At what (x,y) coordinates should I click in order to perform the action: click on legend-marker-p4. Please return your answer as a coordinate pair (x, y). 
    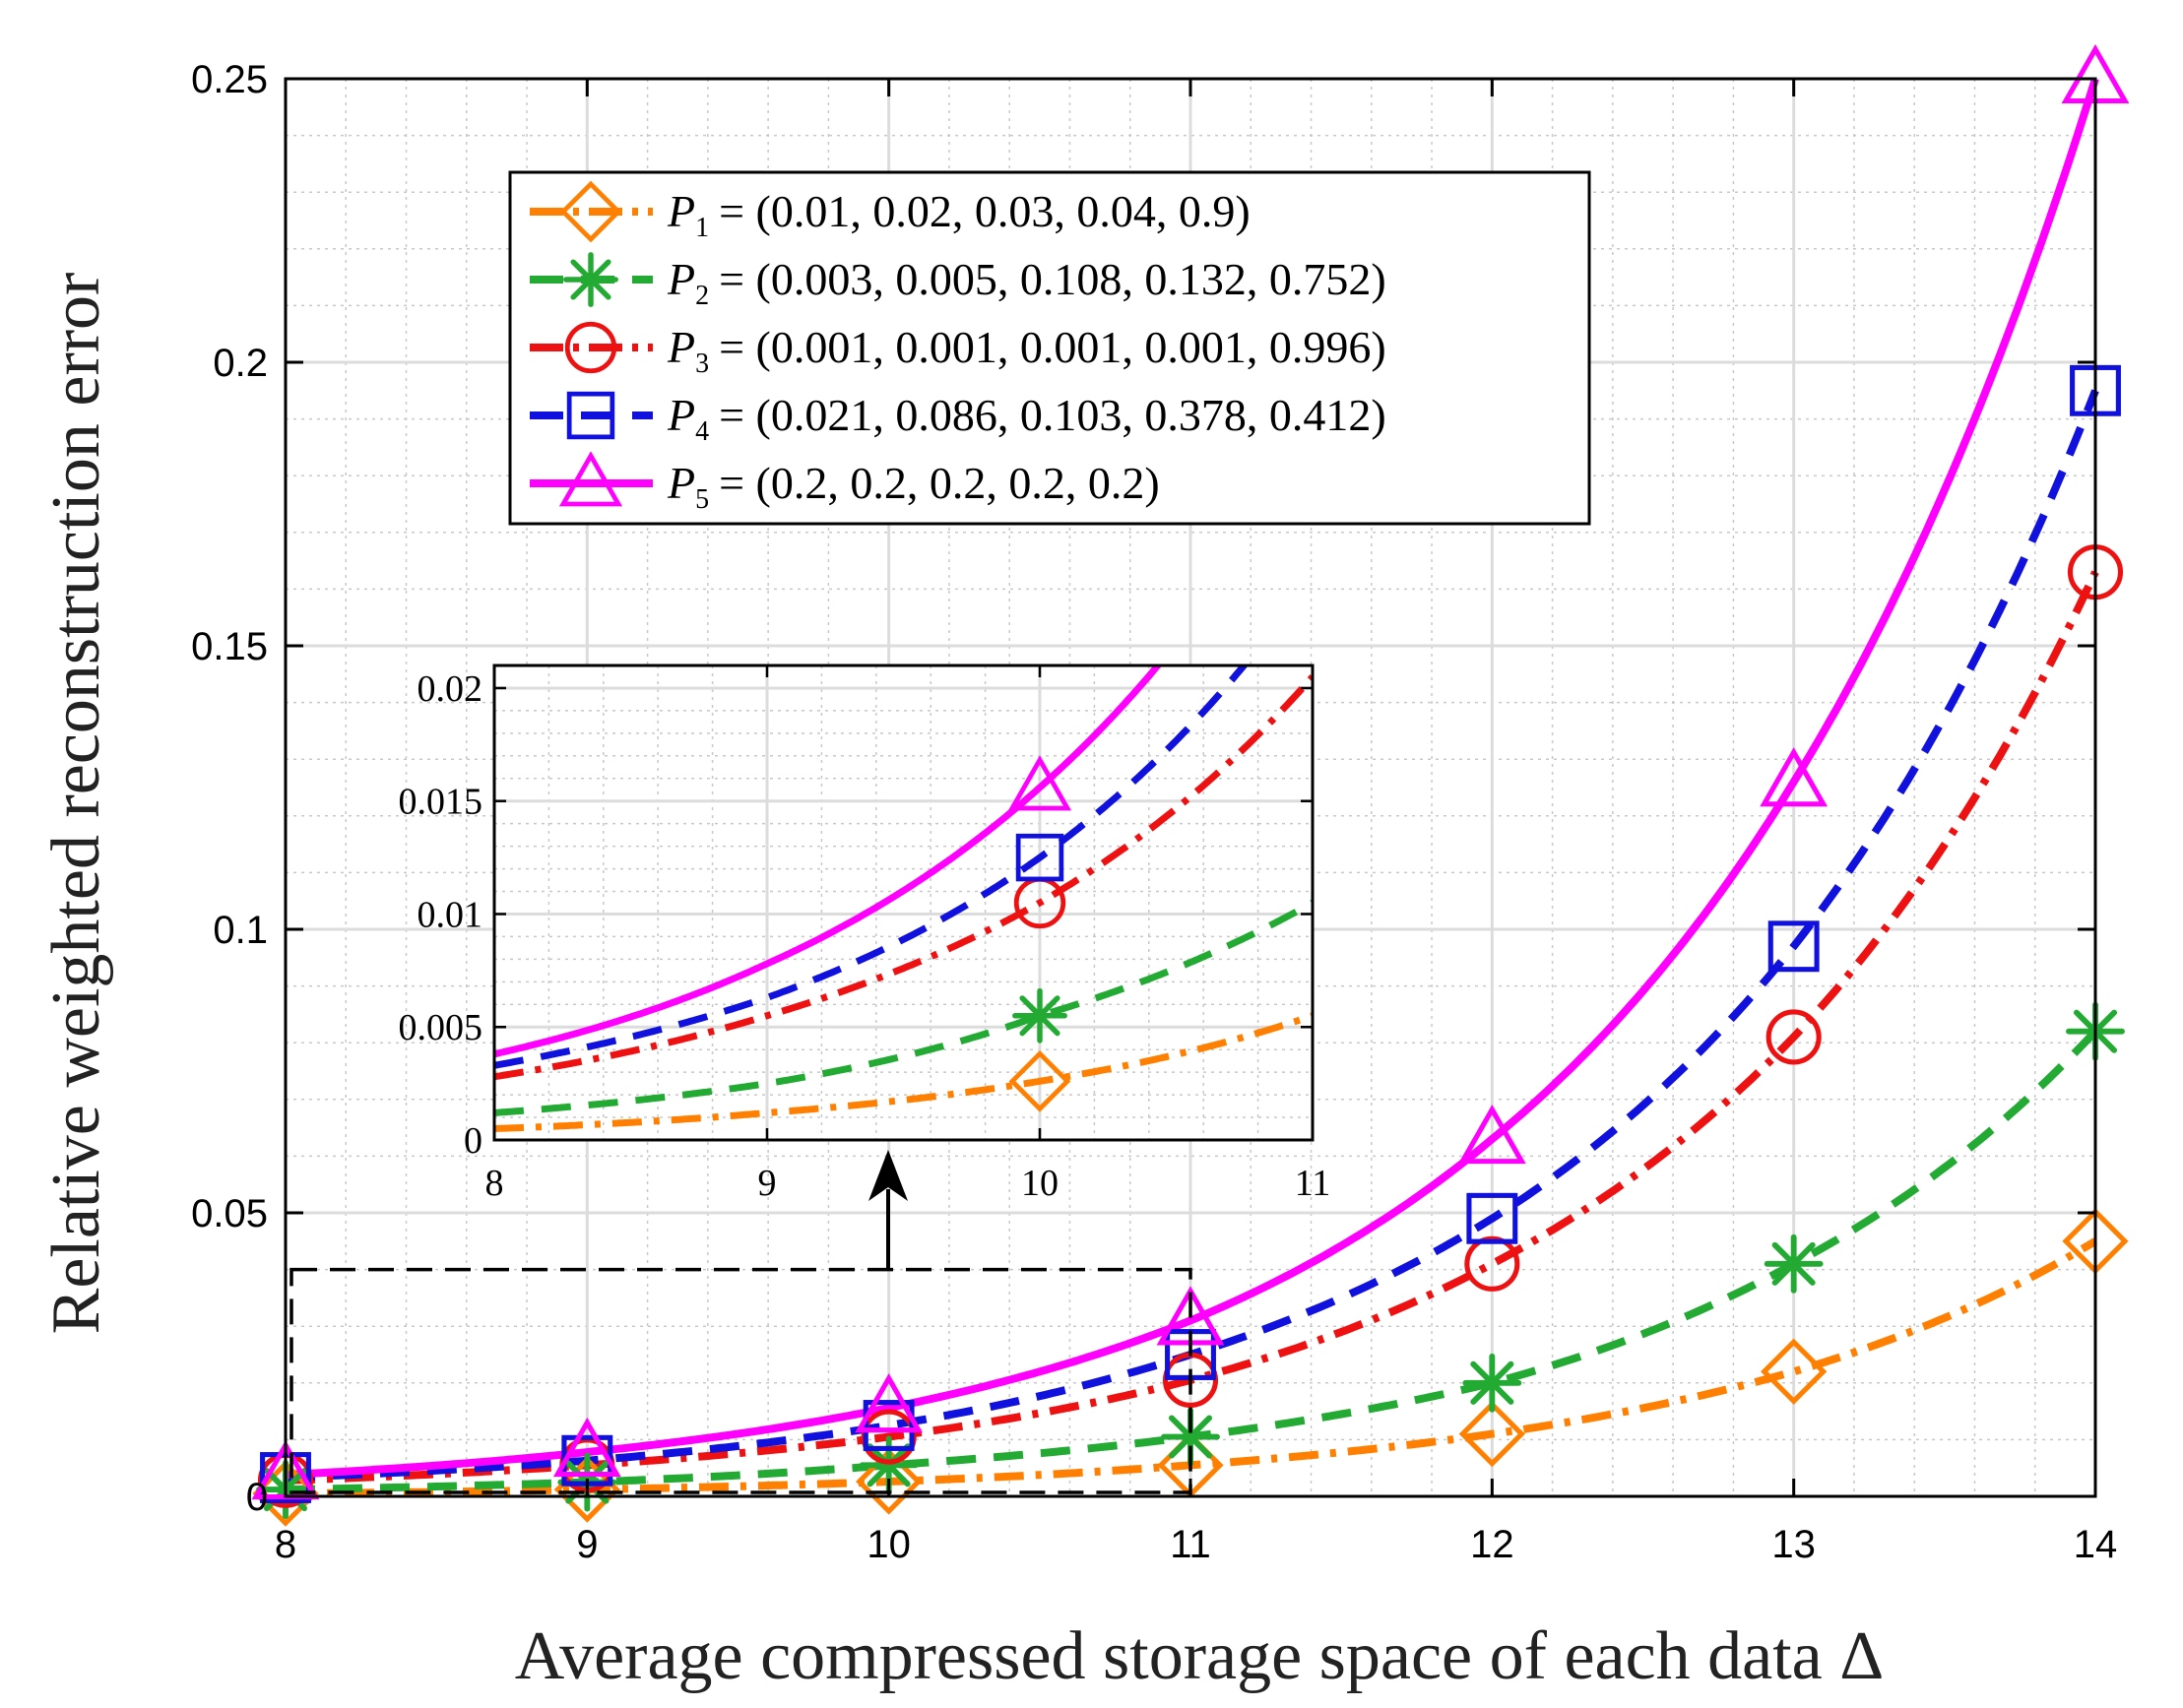
    Looking at the image, I should click on (590, 415).